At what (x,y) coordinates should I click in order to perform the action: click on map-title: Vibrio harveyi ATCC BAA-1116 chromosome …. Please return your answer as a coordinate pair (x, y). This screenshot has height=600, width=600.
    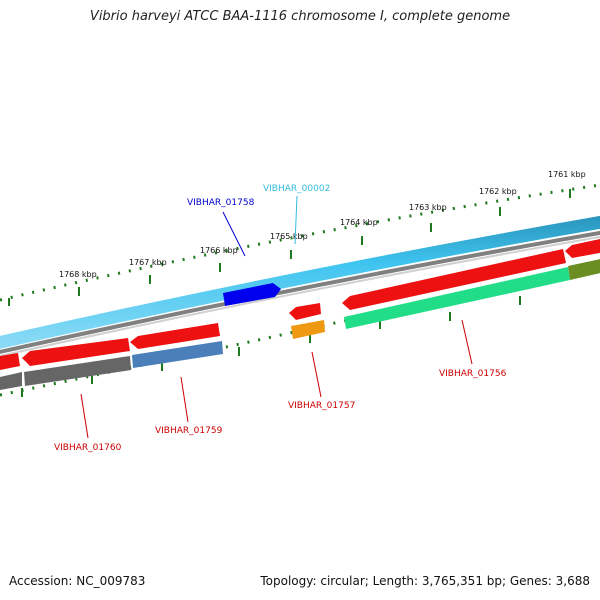
    Looking at the image, I should click on (300, 16).